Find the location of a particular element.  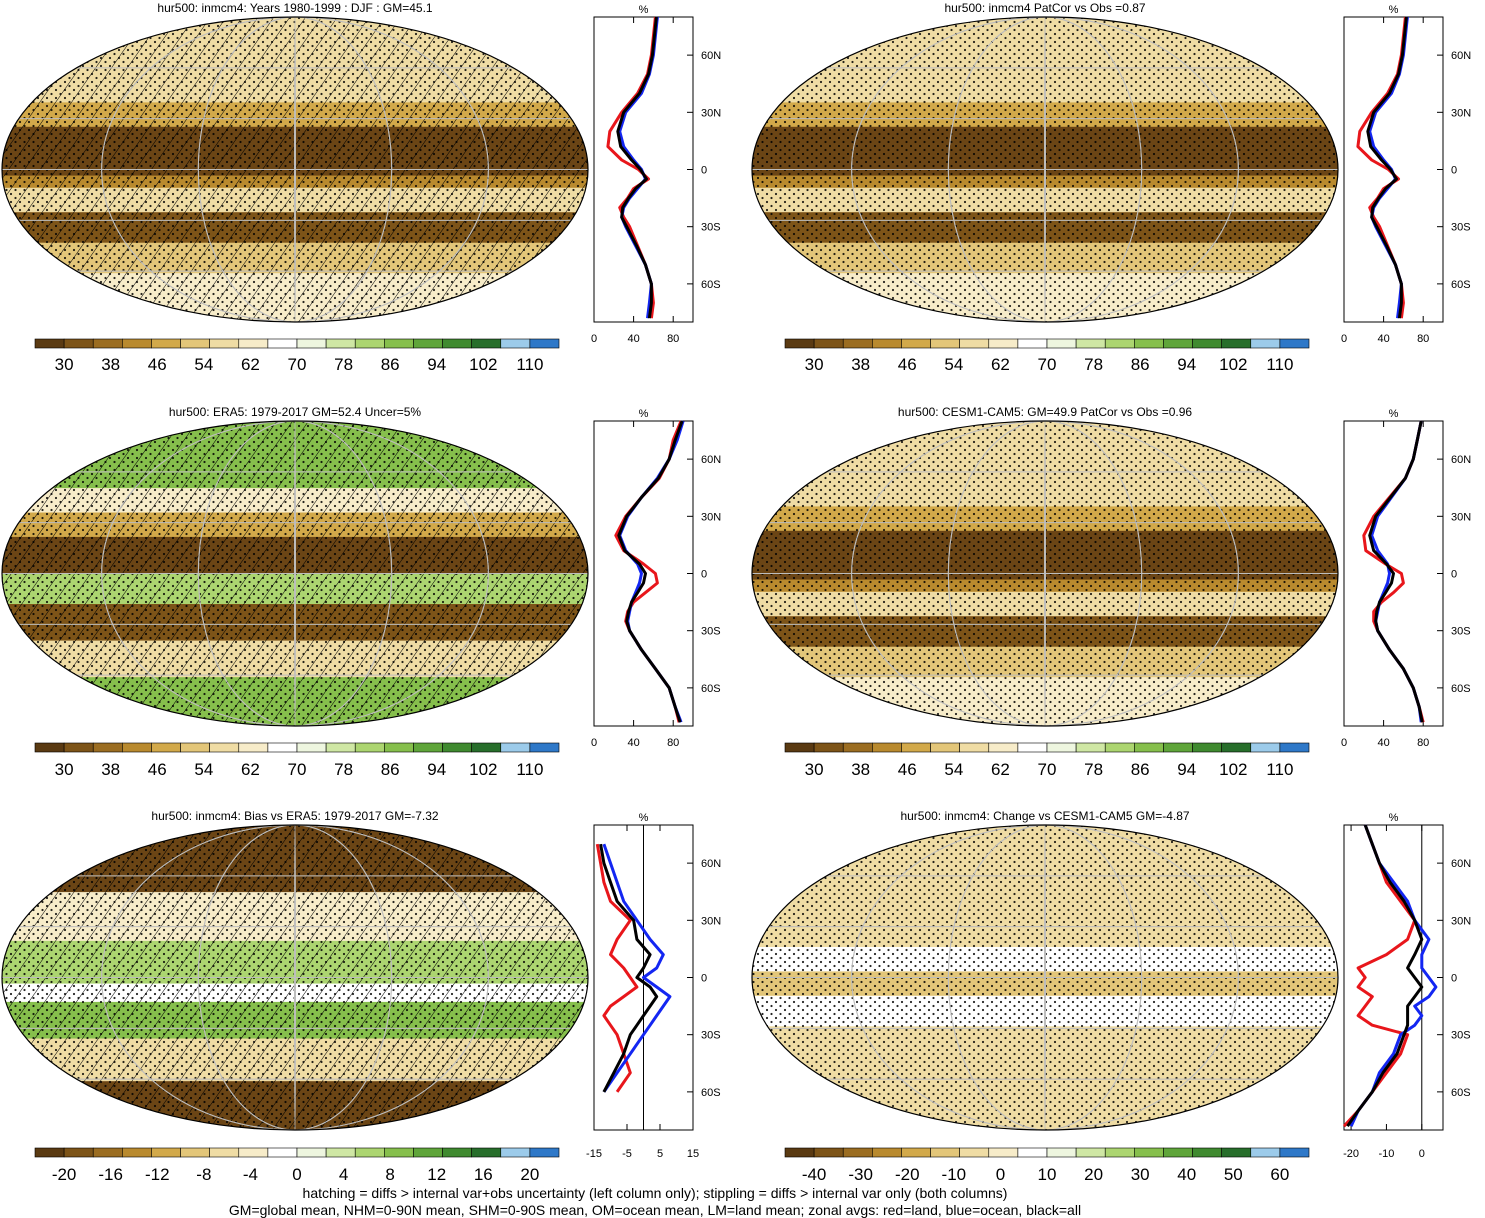

colorbar-tick-label: 78 is located at coordinates (1093, 364).